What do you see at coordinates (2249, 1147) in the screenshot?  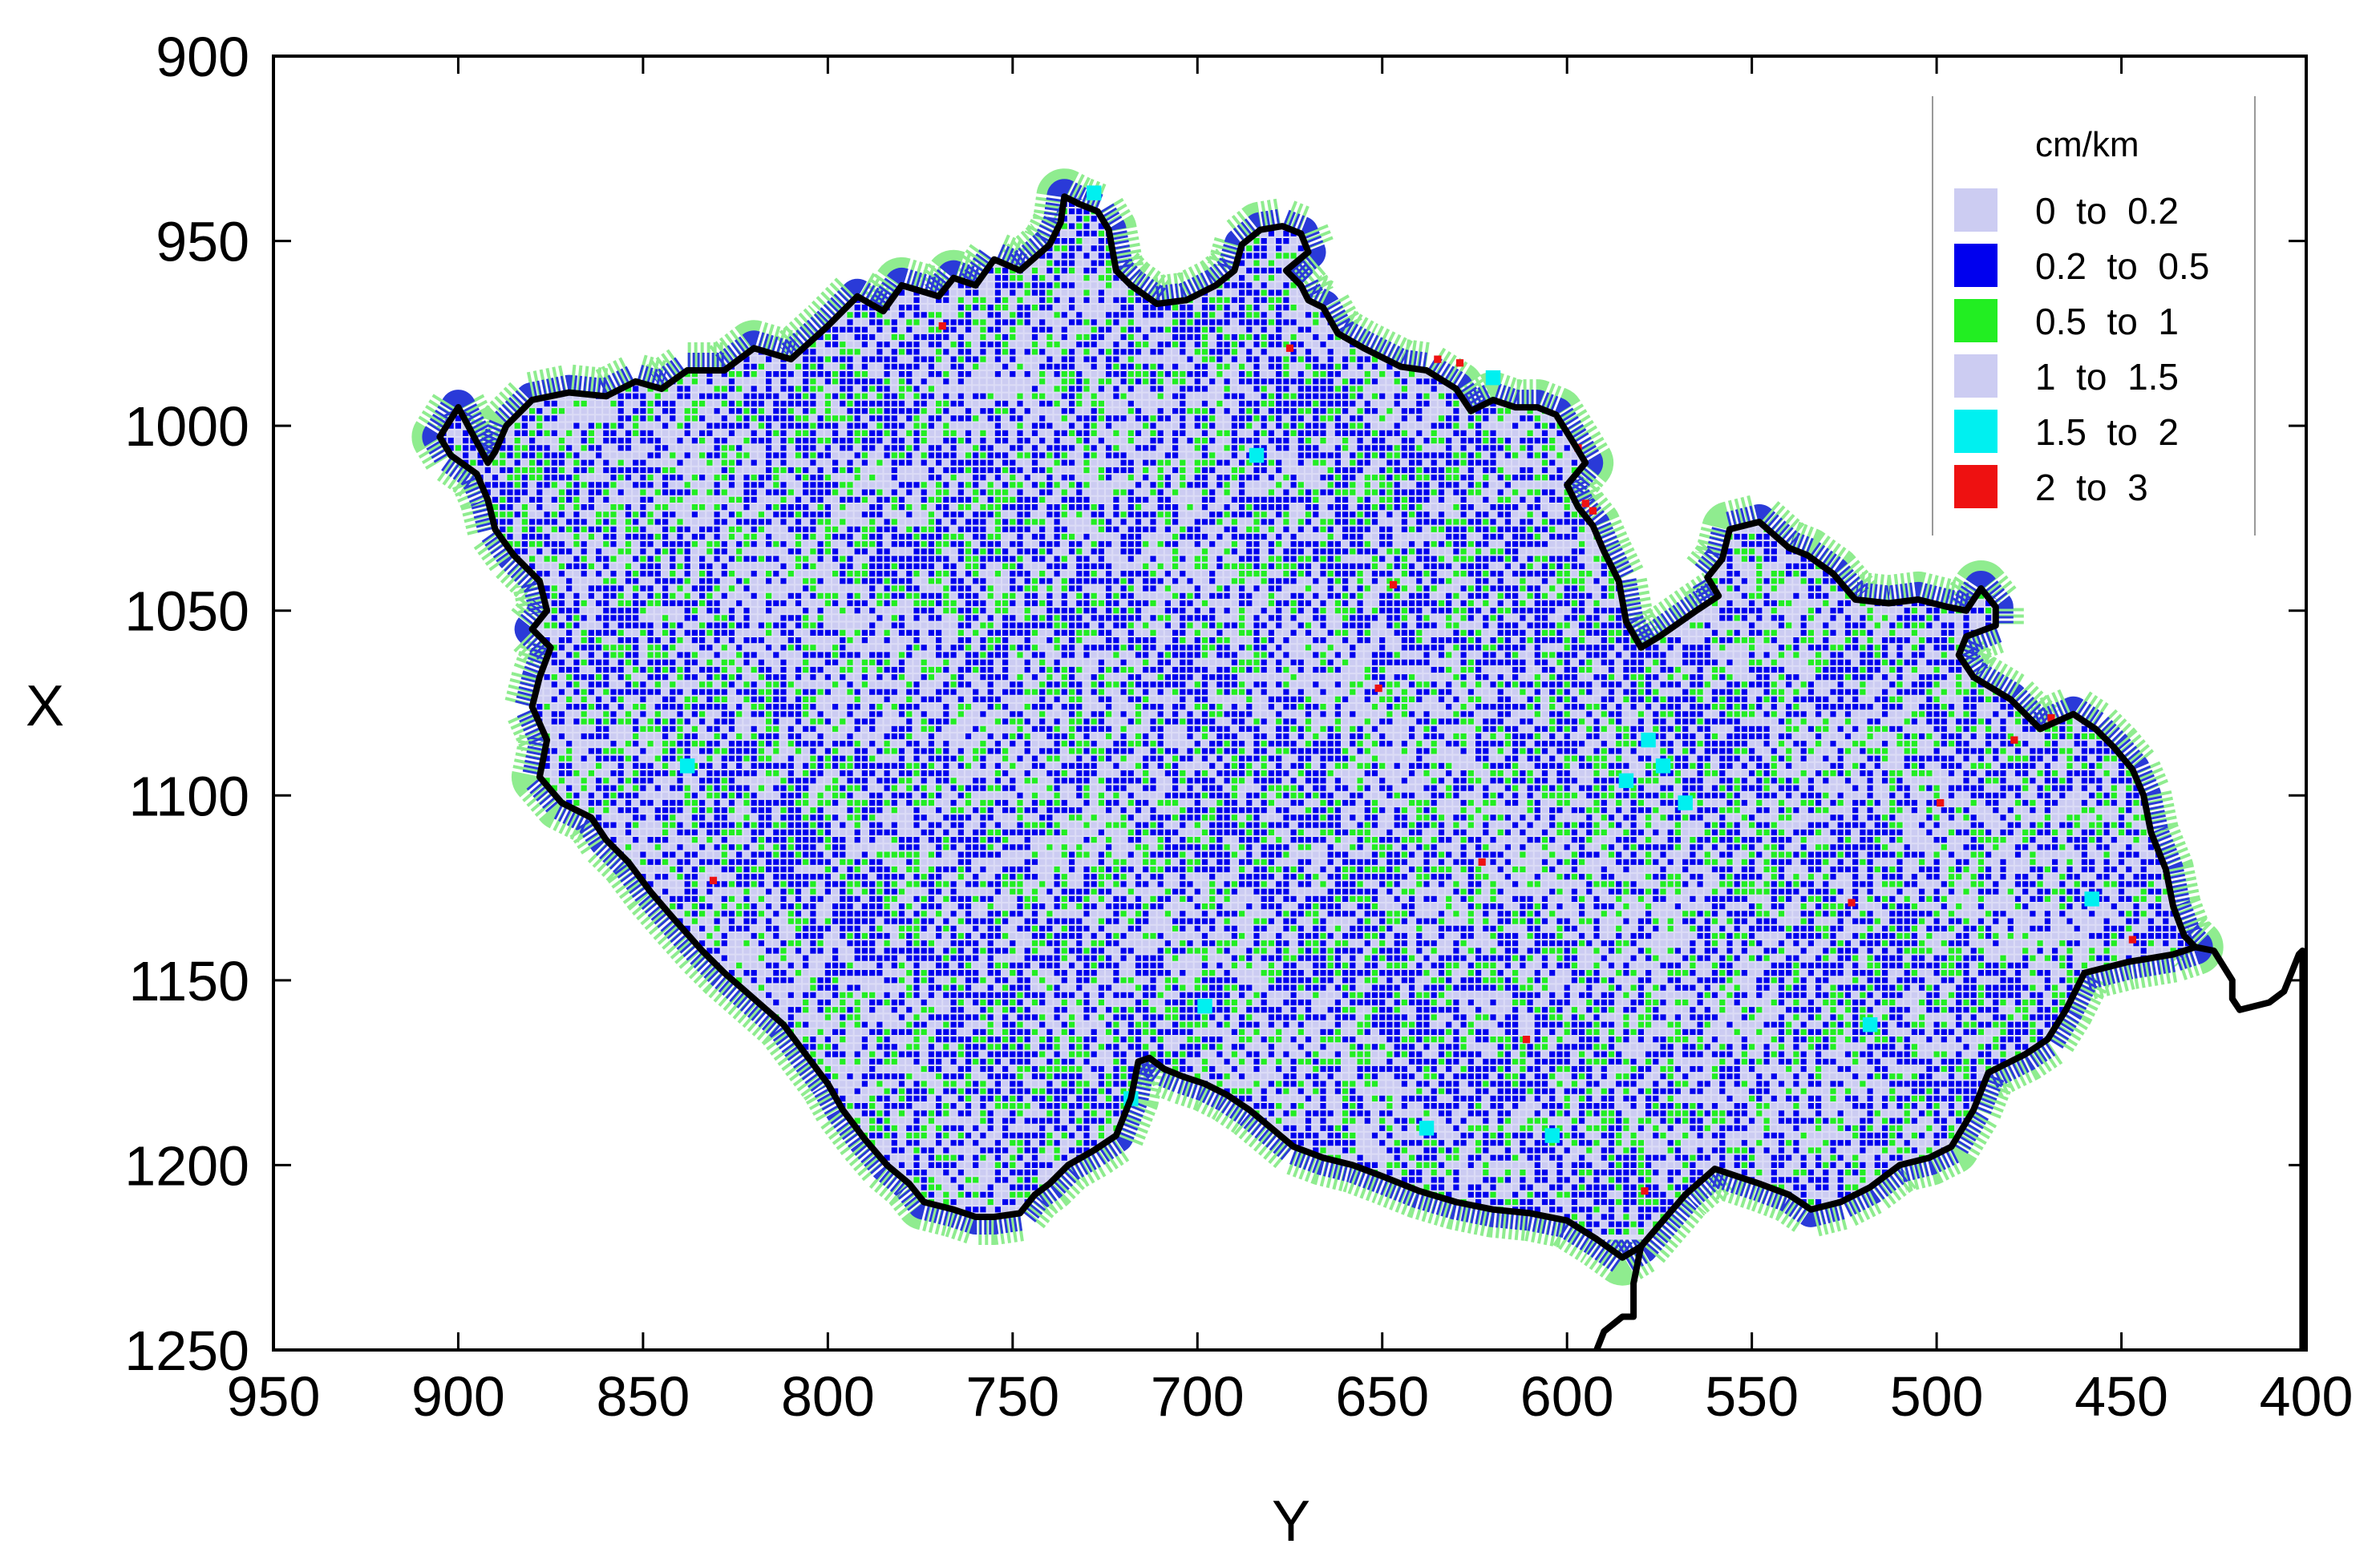 I see `border-east-extension` at bounding box center [2249, 1147].